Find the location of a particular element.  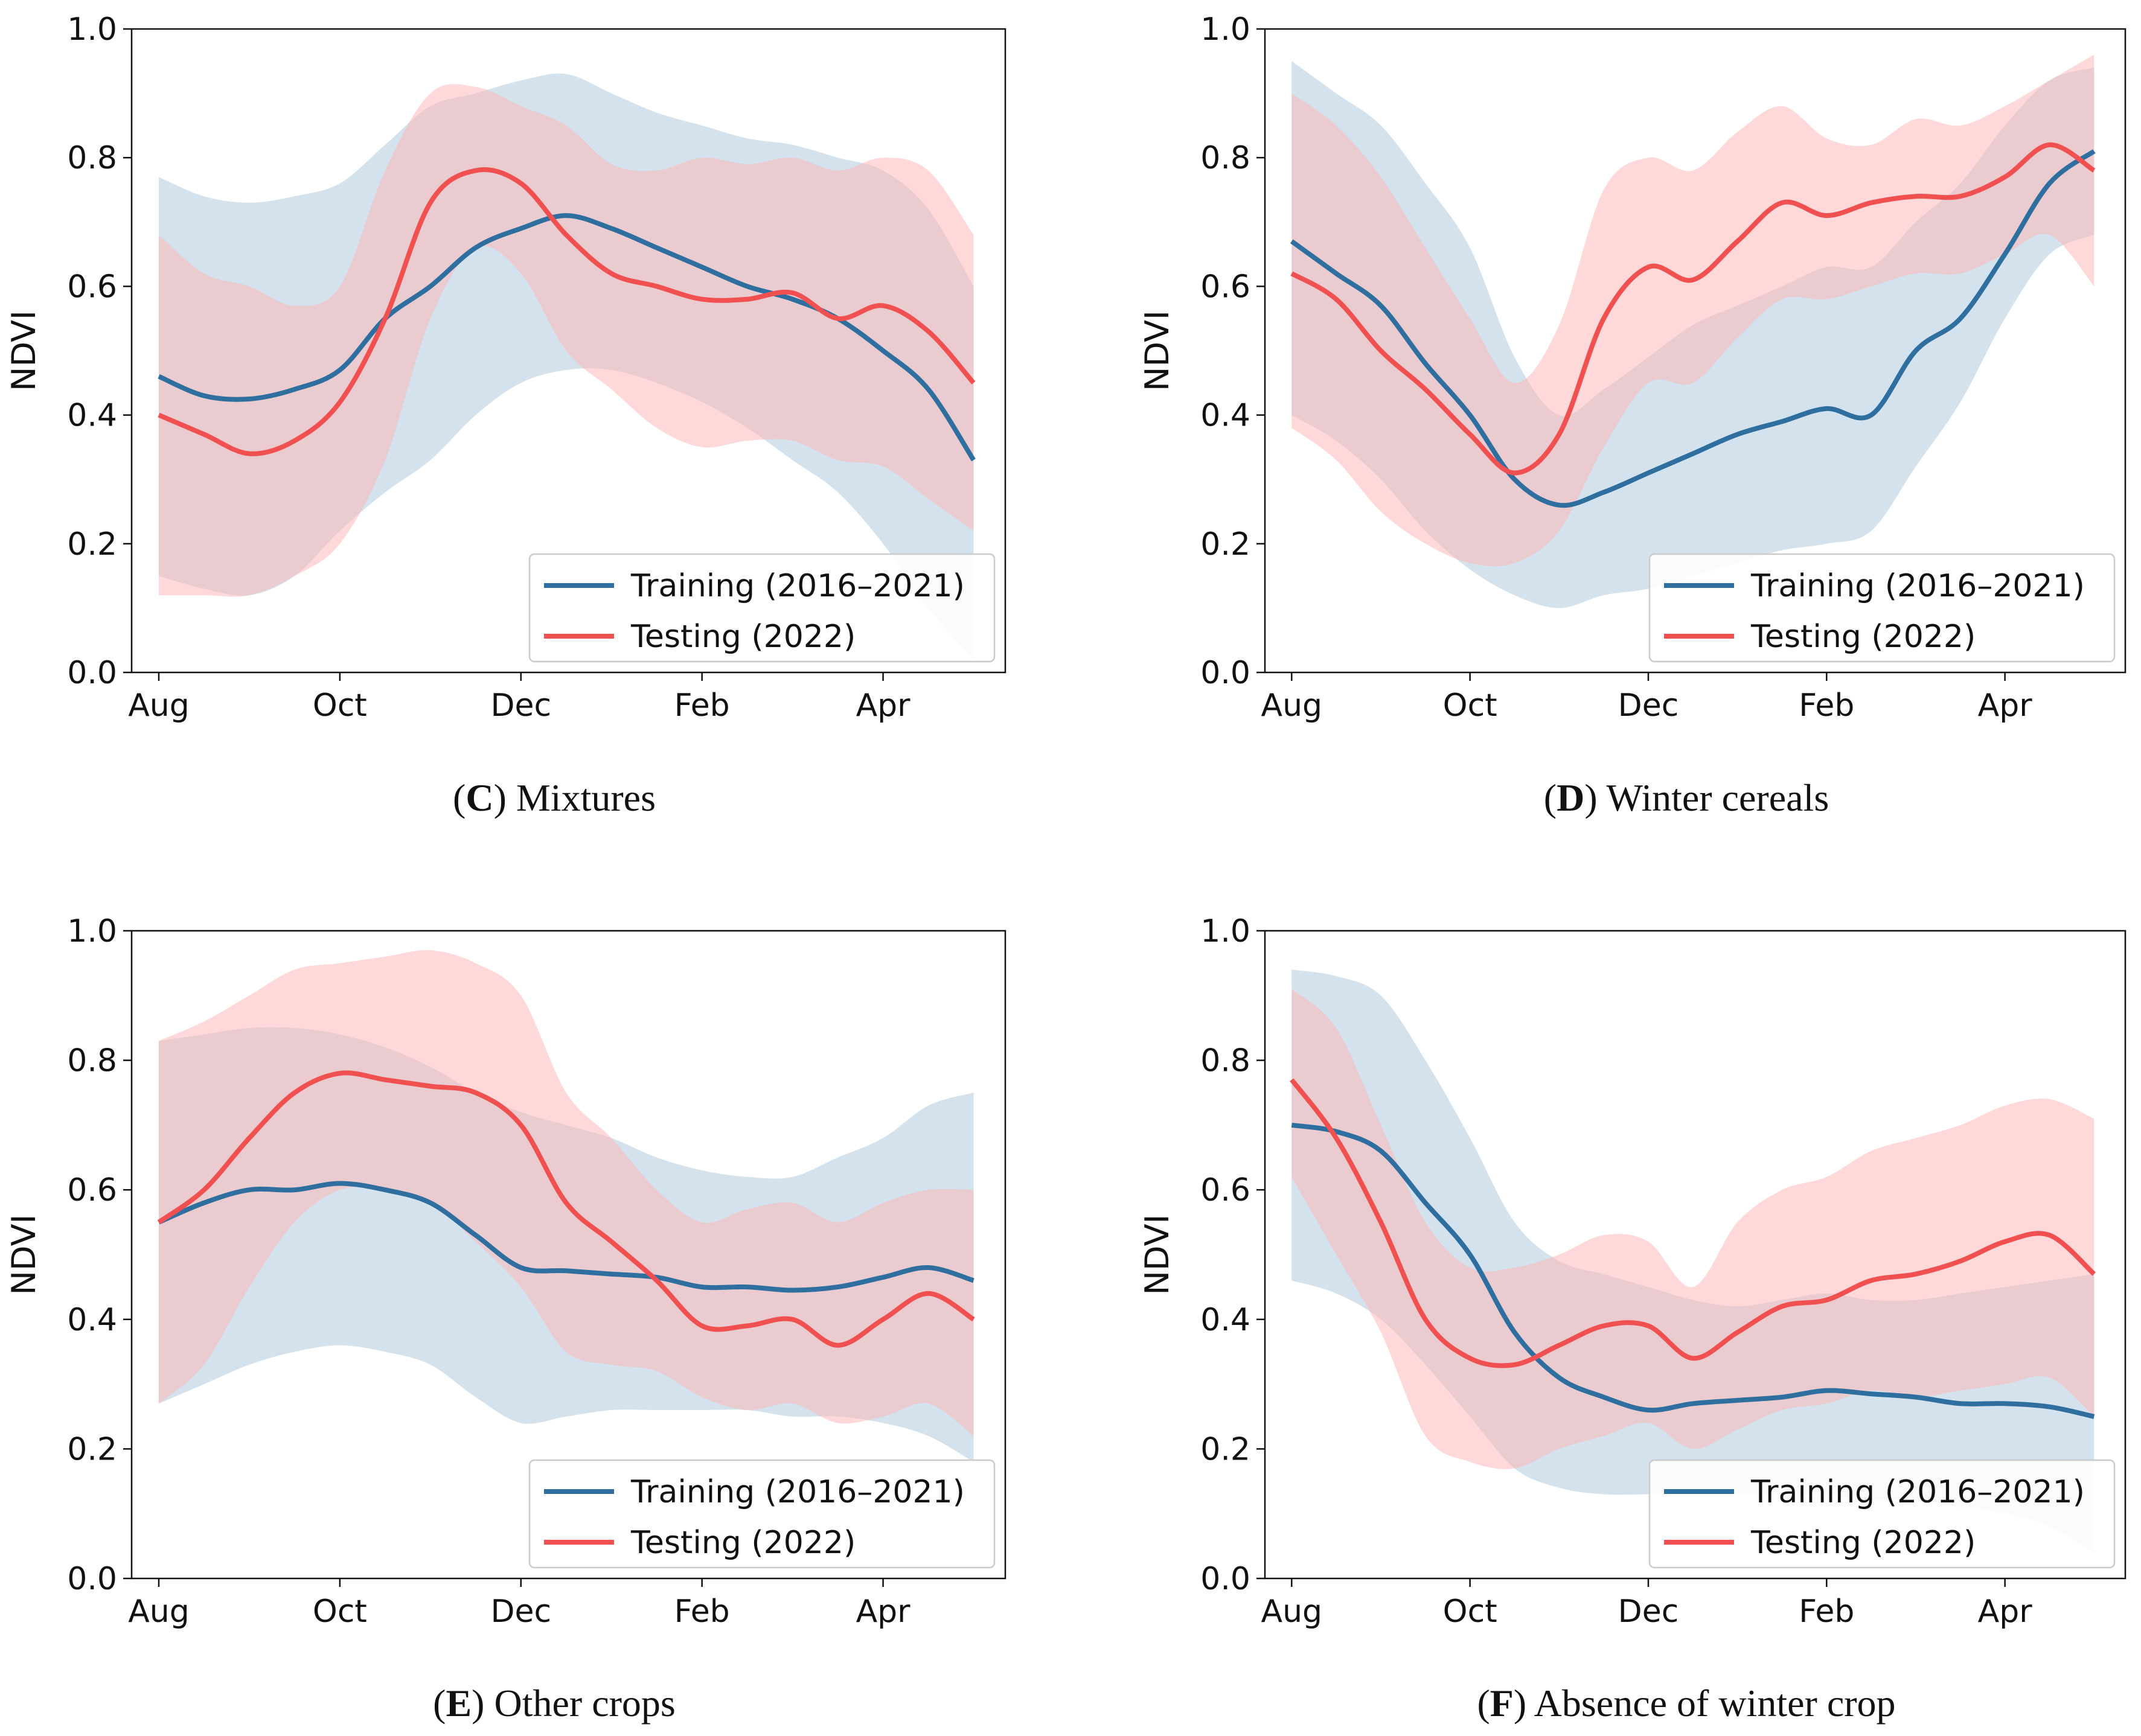

plot-frame-d is located at coordinates (1695, 351).